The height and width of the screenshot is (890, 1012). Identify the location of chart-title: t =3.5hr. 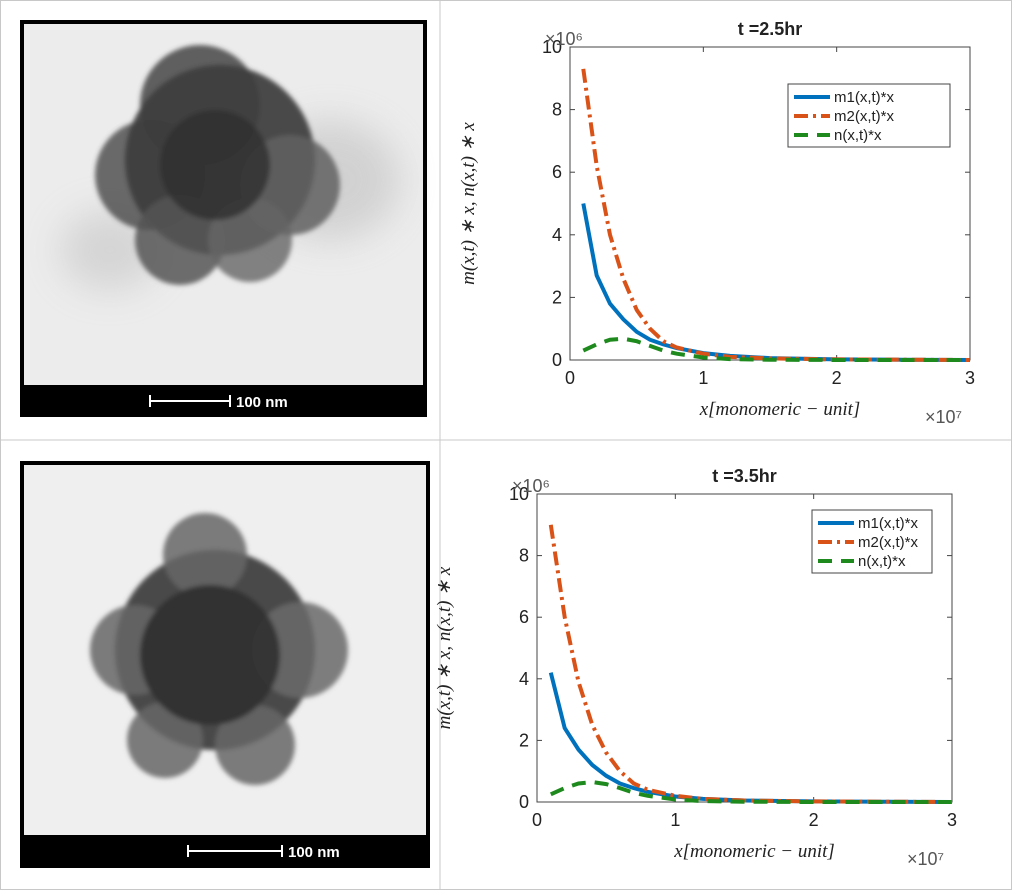
(744, 476).